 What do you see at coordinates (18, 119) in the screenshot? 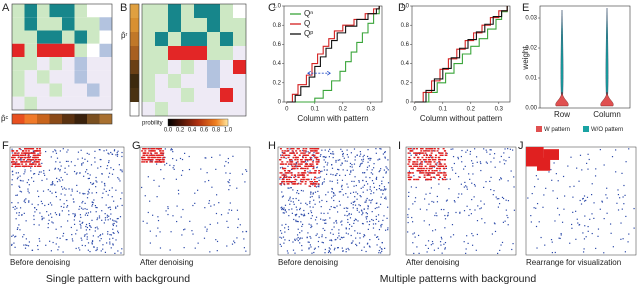
I see `pc-cell` at bounding box center [18, 119].